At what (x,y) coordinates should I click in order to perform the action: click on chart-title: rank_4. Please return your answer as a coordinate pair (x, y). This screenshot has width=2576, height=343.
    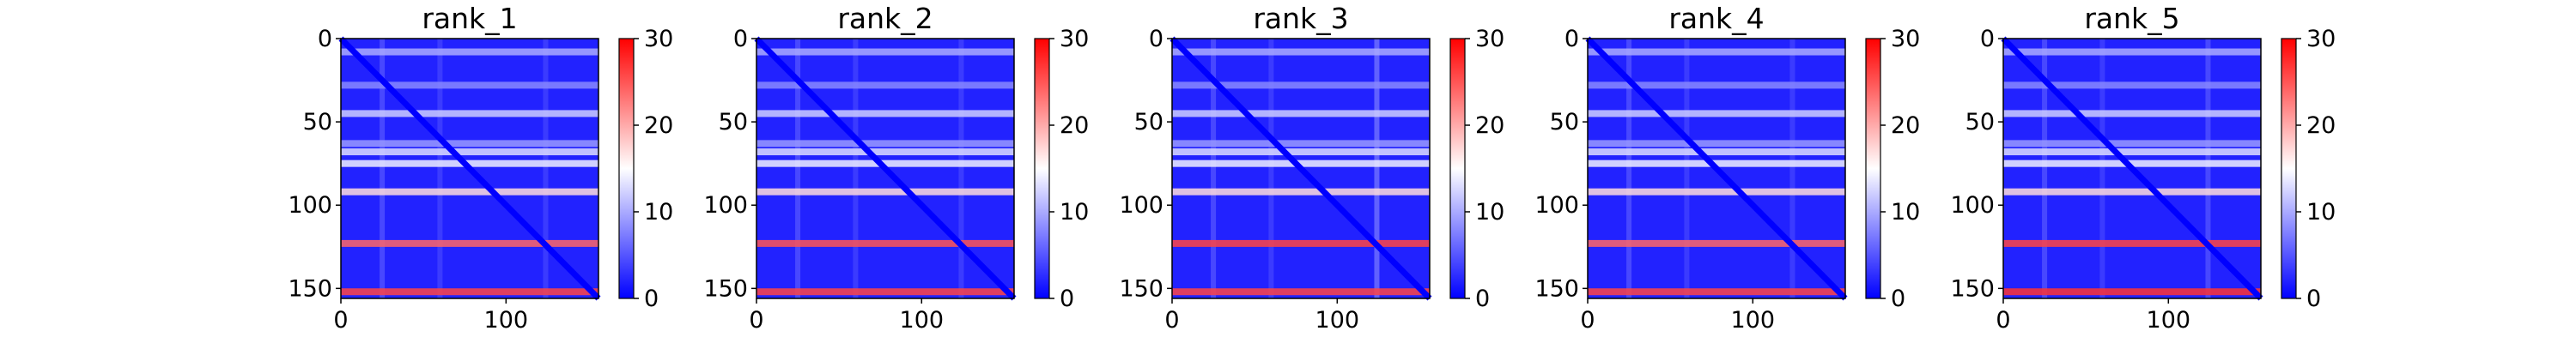
    Looking at the image, I should click on (1716, 18).